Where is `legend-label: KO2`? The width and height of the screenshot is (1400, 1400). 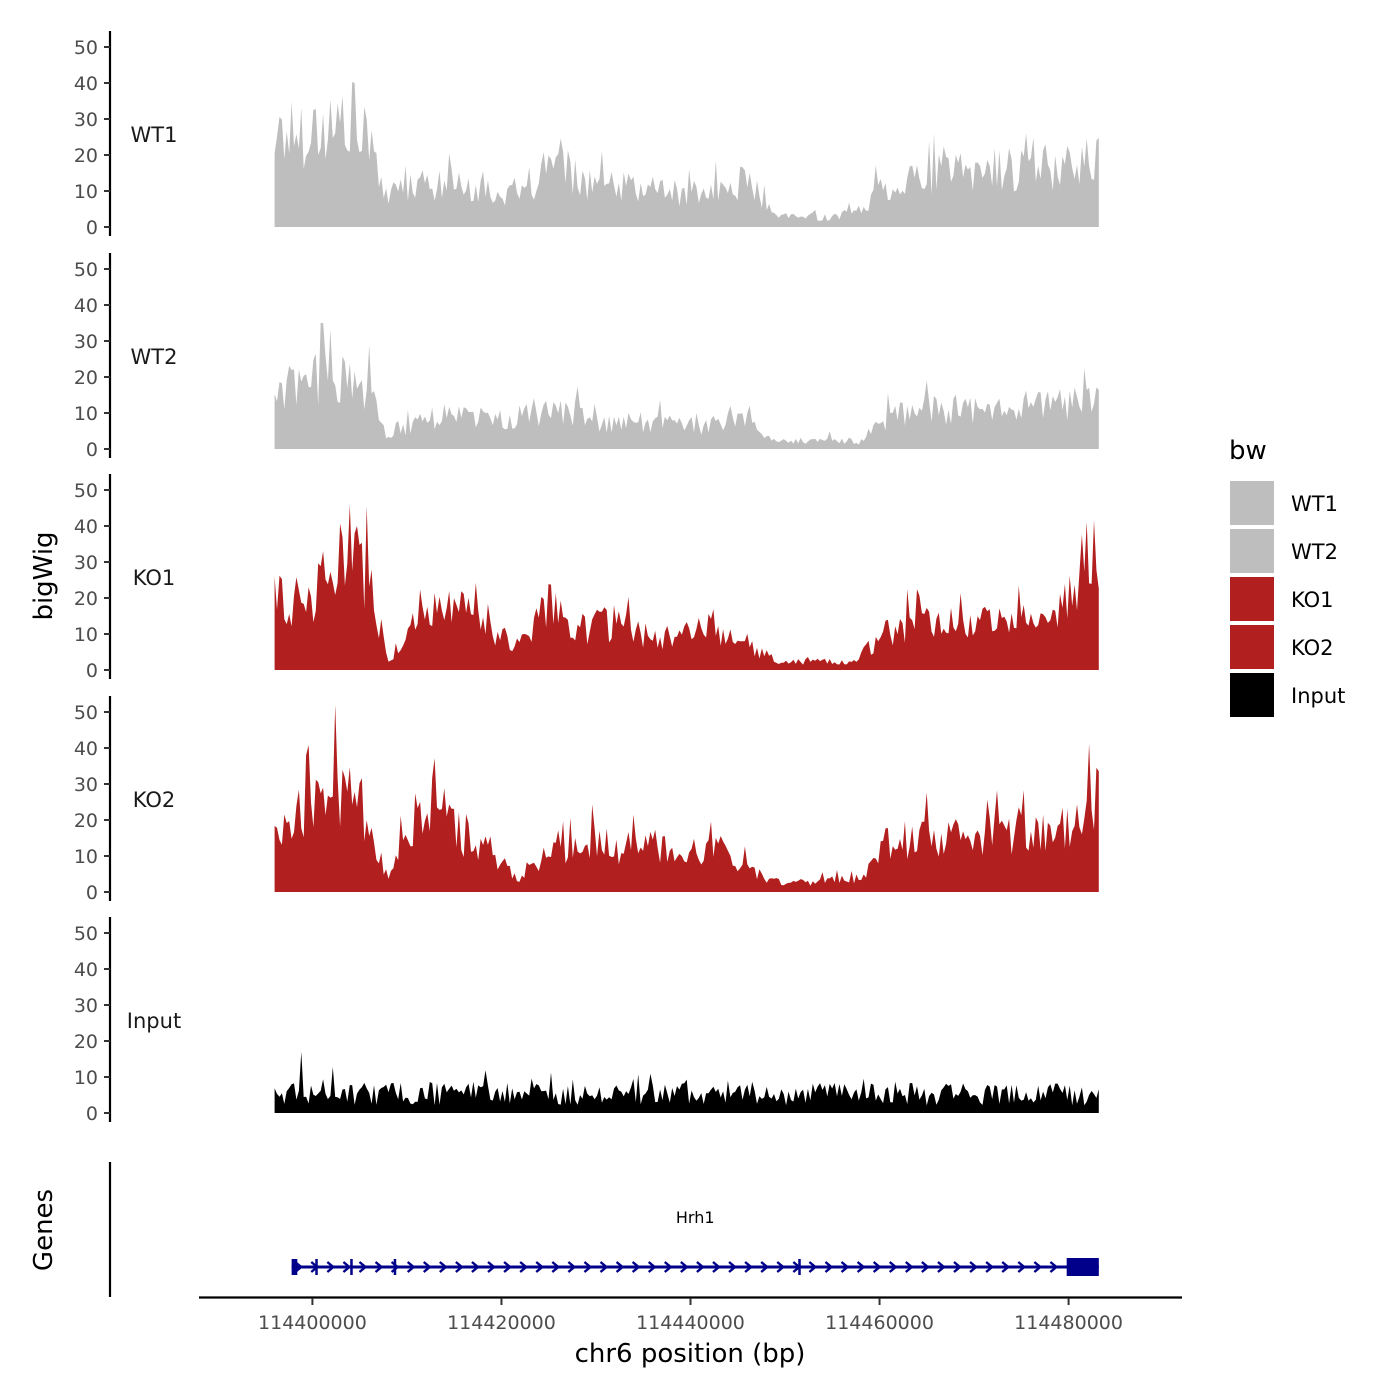
legend-label: KO2 is located at coordinates (1312, 648).